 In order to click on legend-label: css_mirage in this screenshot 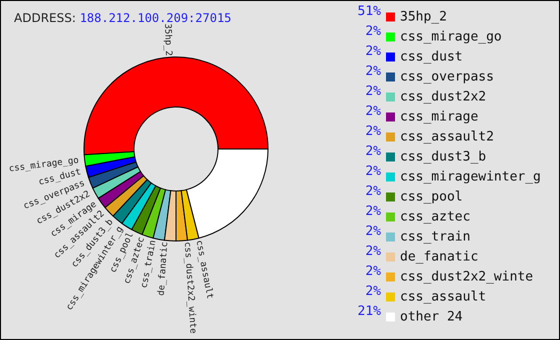, I will do `click(439, 117)`.